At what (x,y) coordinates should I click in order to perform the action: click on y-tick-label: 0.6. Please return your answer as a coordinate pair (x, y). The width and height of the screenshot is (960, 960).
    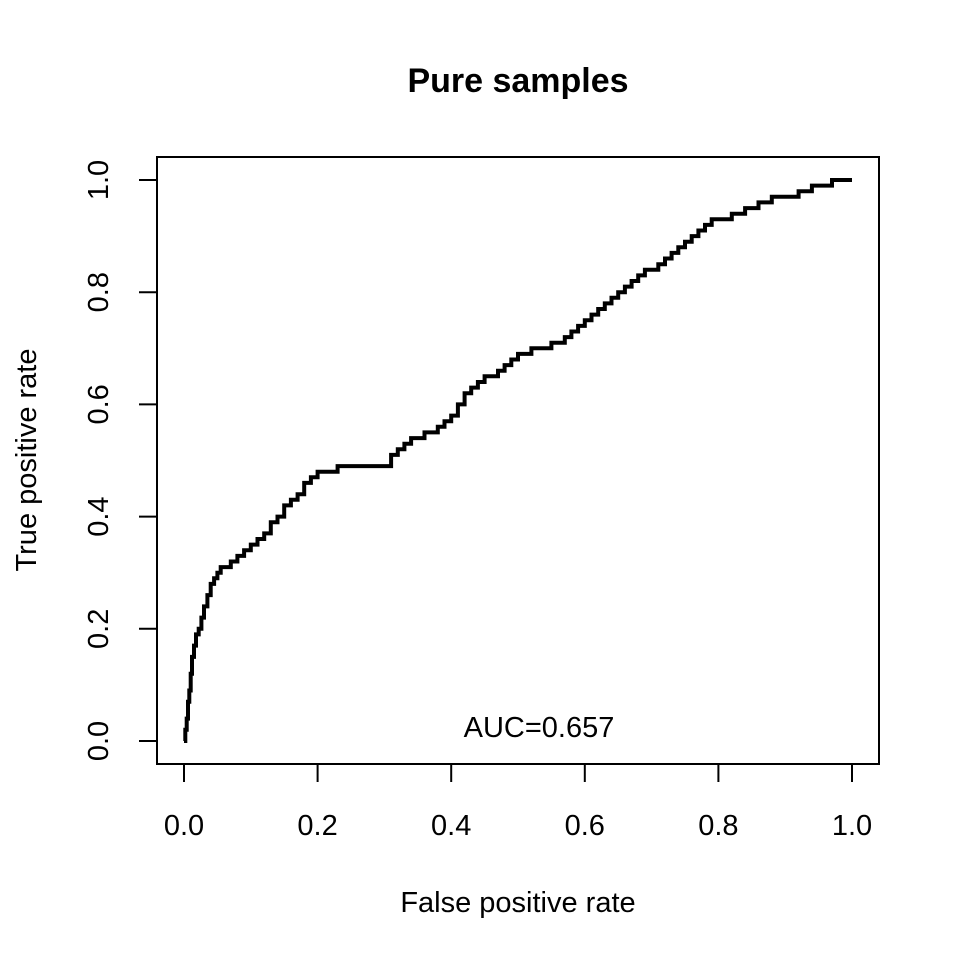
    Looking at the image, I should click on (99, 404).